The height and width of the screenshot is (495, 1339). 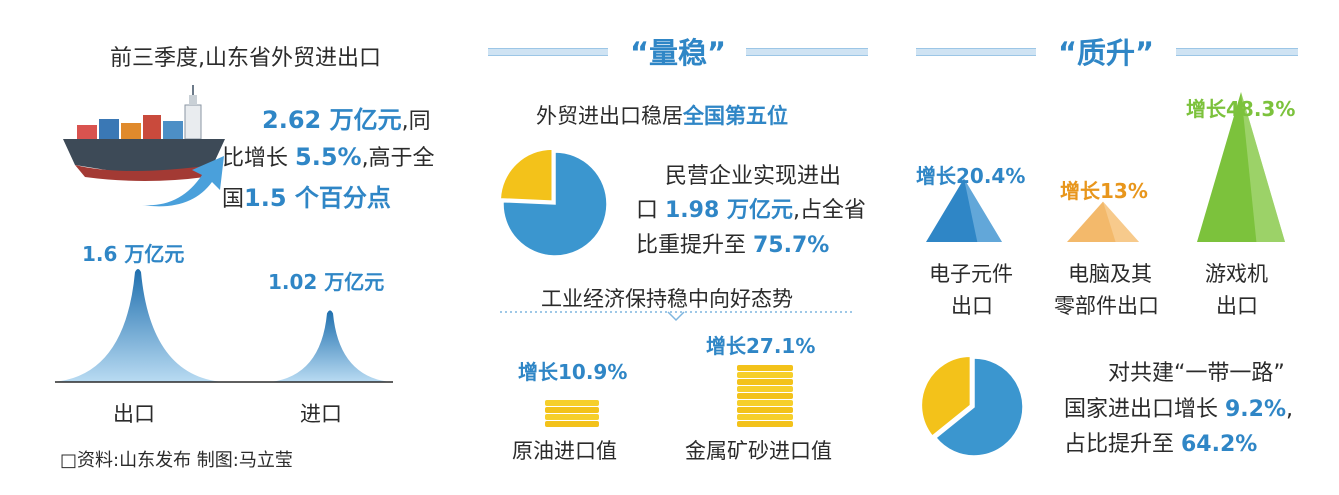 I want to click on crude-category-label: 原油进口值, so click(x=564, y=451).